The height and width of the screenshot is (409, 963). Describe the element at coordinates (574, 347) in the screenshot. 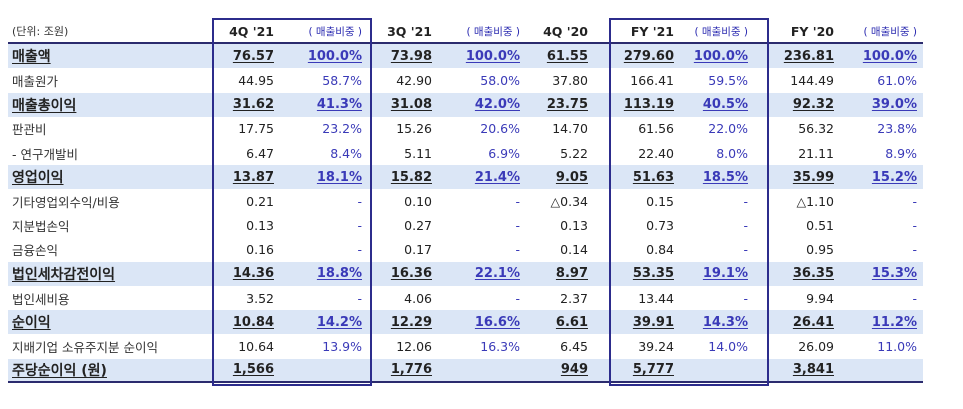

I see `value-cell: 6.45` at that location.